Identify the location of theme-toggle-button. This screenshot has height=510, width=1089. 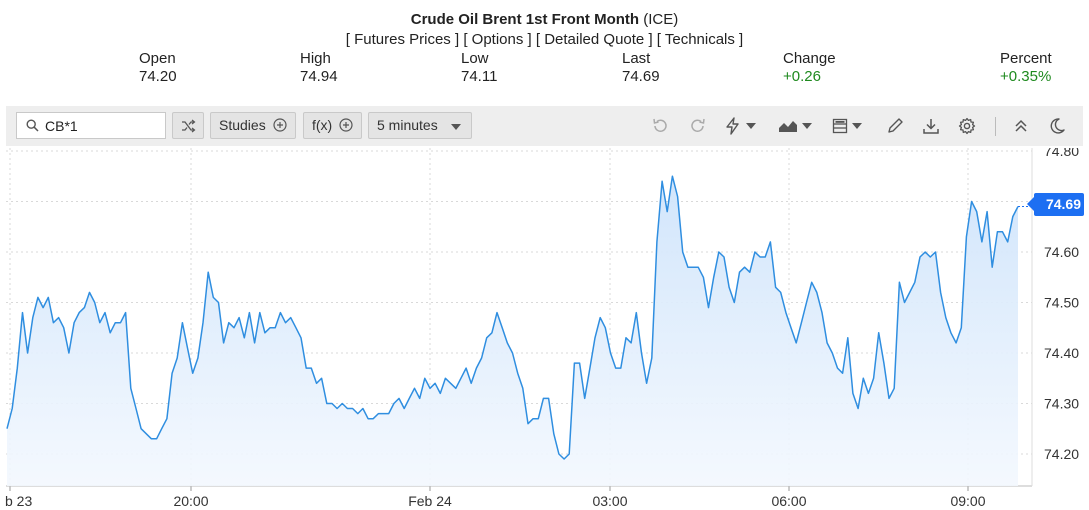
(1057, 126).